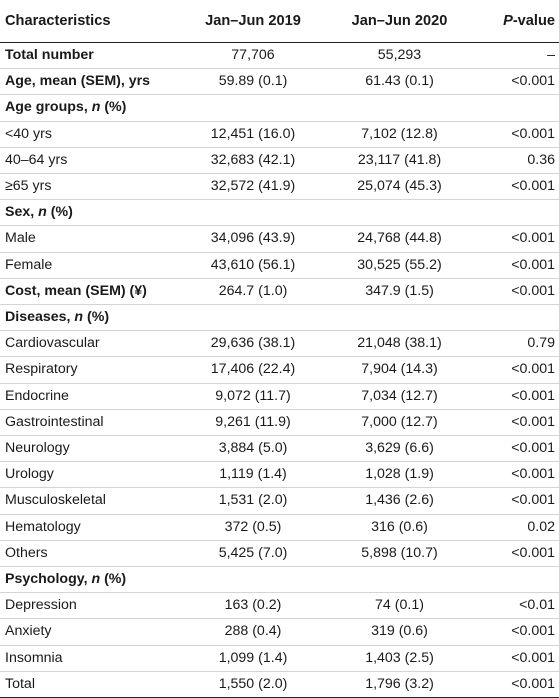  I want to click on row-label: Total, so click(20, 683).